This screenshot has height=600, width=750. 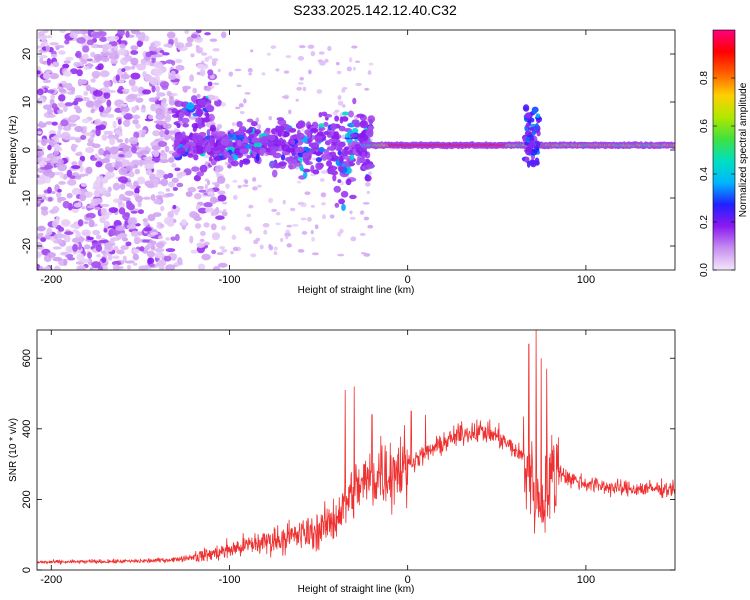 I want to click on spectrogram-y-tick-label: -20, so click(x=27, y=246).